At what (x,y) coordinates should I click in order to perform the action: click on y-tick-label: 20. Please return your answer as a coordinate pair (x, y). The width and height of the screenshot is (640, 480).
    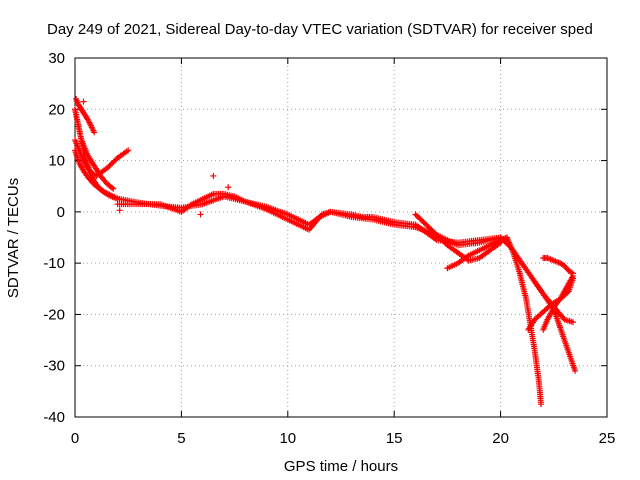
    Looking at the image, I should click on (56, 109).